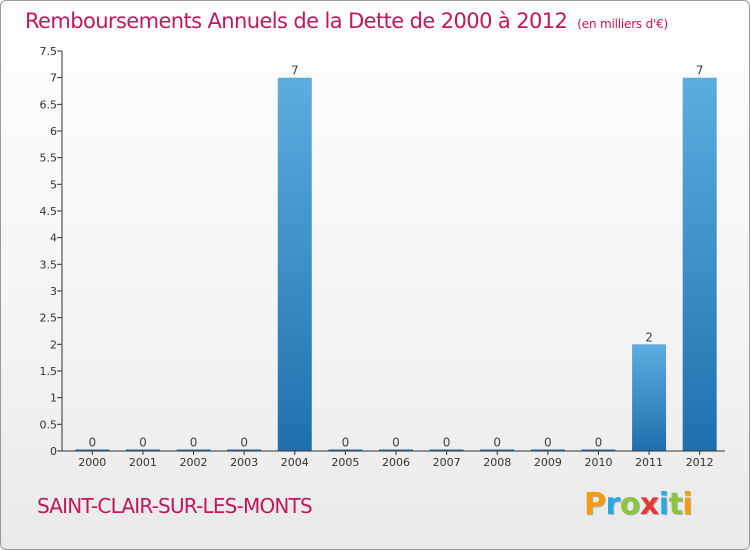  I want to click on bar-2003, so click(244, 450).